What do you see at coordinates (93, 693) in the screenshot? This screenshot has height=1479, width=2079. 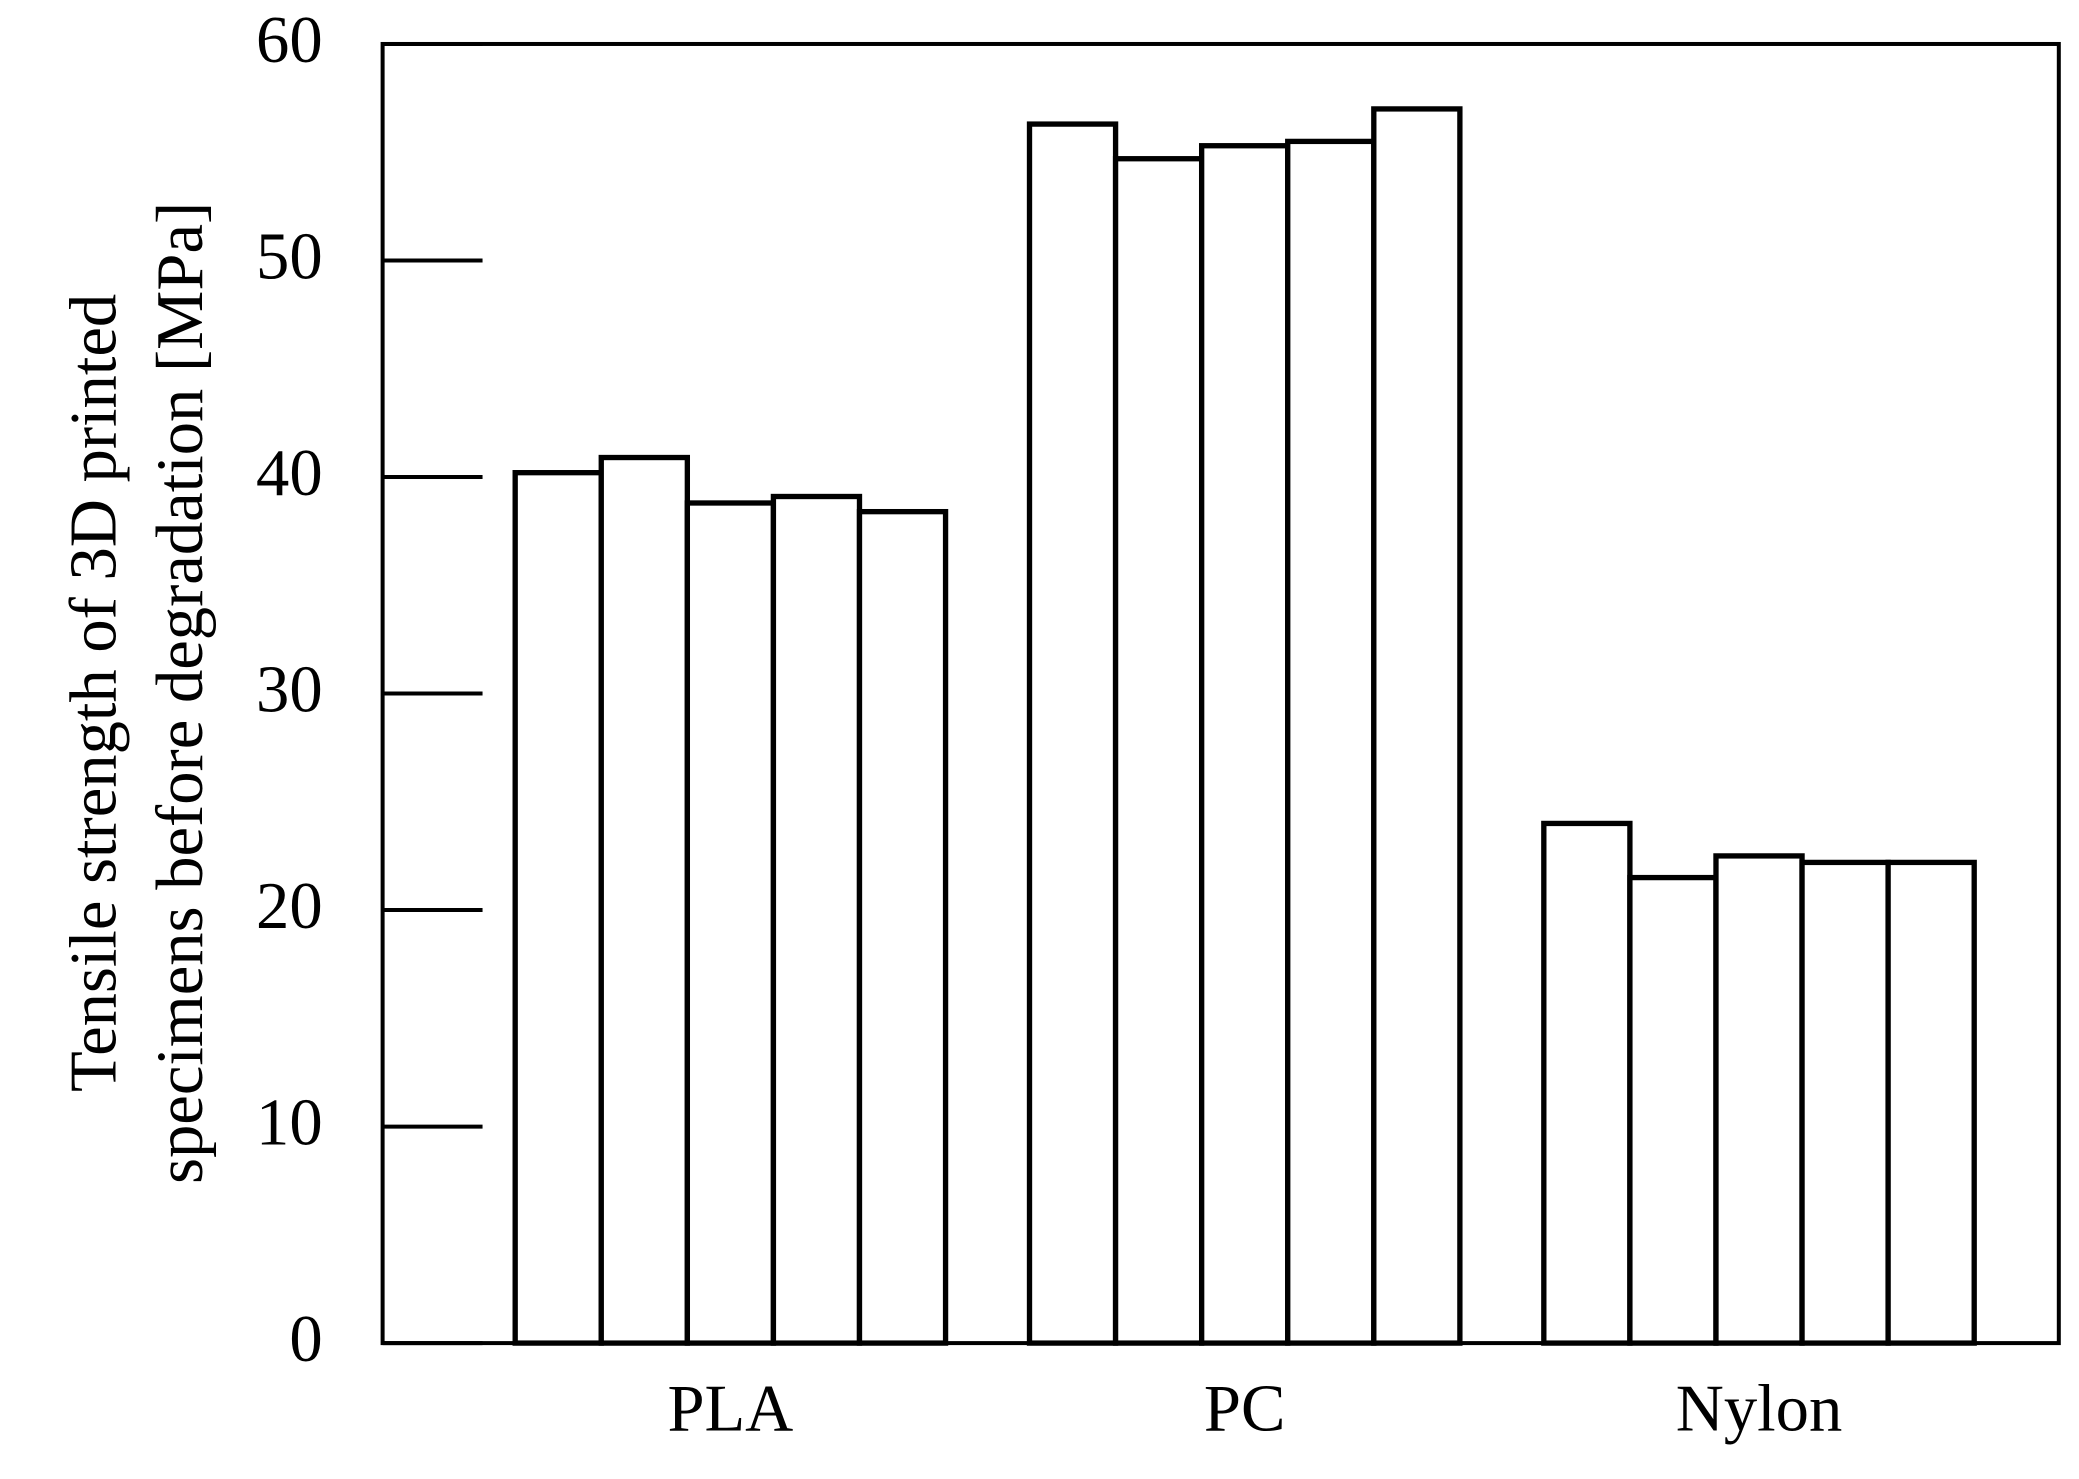 I see `y-axis-label: Tensile strength of 3D printed` at bounding box center [93, 693].